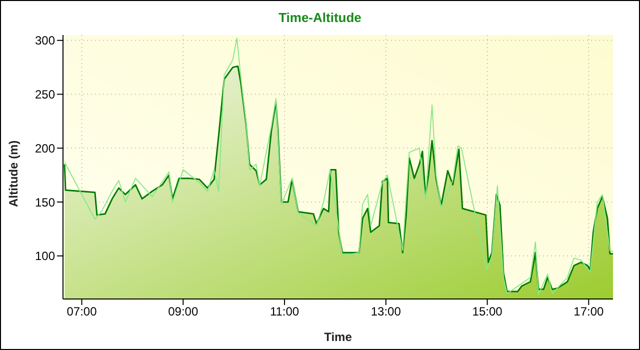 The height and width of the screenshot is (350, 640). Describe the element at coordinates (45, 202) in the screenshot. I see `y-tick-label: 150` at that location.